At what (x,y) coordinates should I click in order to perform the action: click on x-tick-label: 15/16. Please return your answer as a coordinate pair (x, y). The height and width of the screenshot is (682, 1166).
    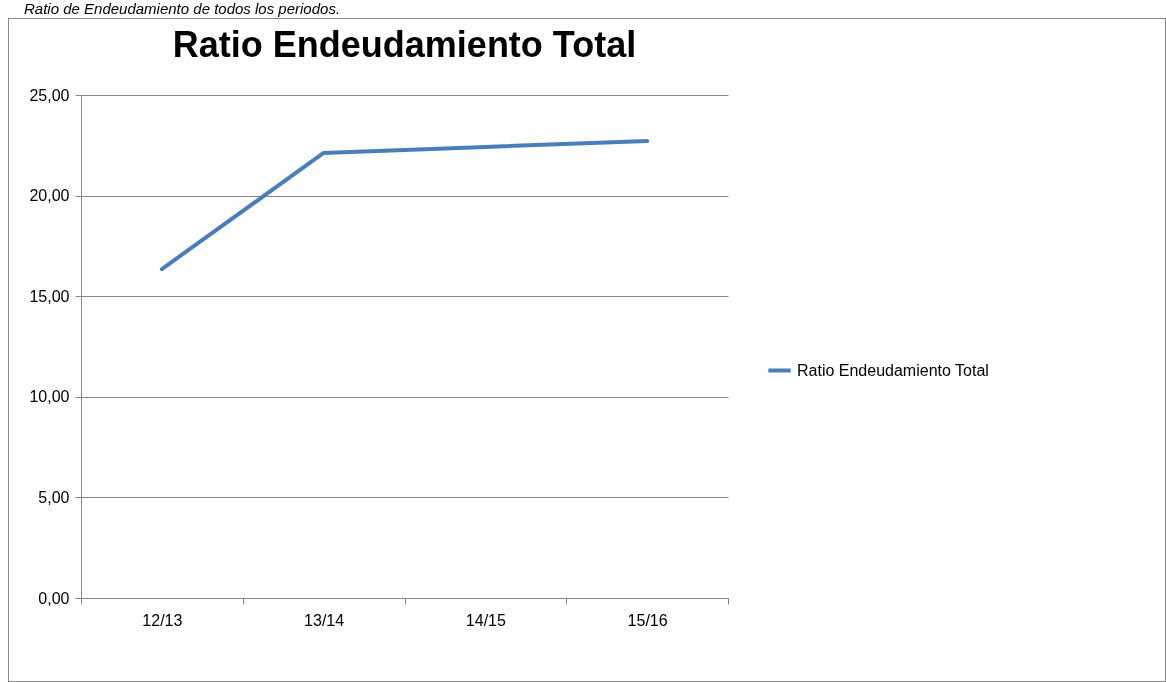
    Looking at the image, I should click on (647, 620).